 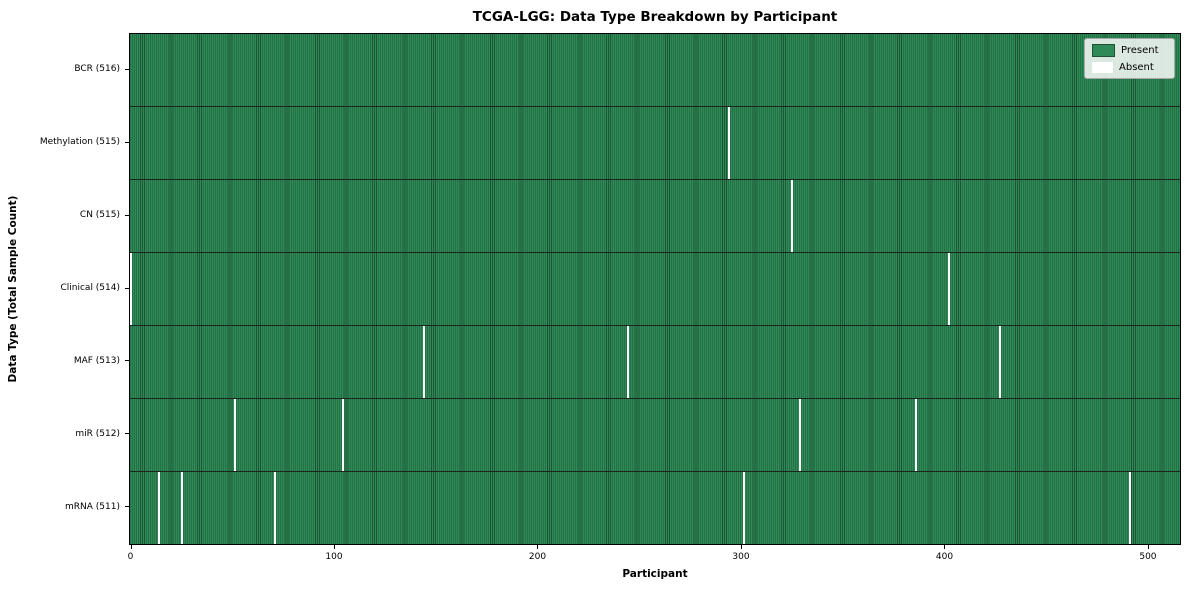 I want to click on present-swatch-icon, so click(x=1103, y=50).